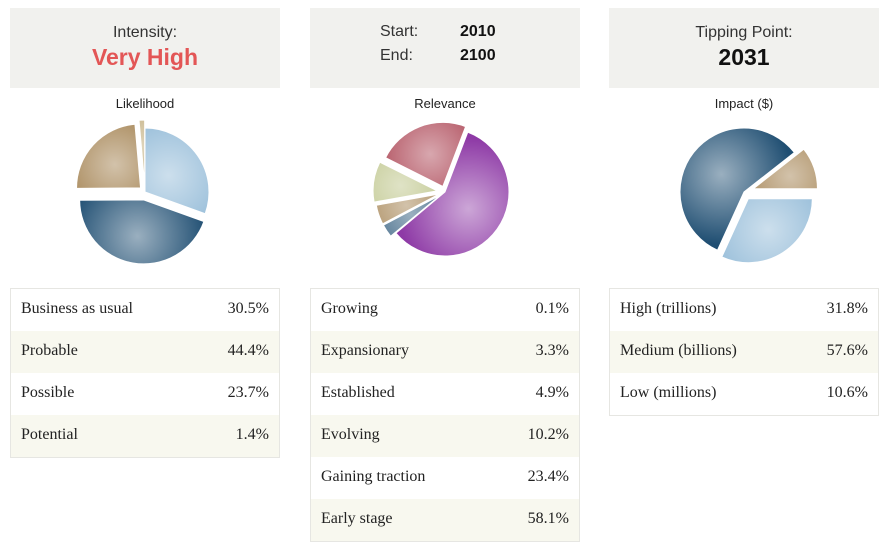 Image resolution: width=888 pixels, height=551 pixels. What do you see at coordinates (248, 308) in the screenshot?
I see `legend-value: 30.5%` at bounding box center [248, 308].